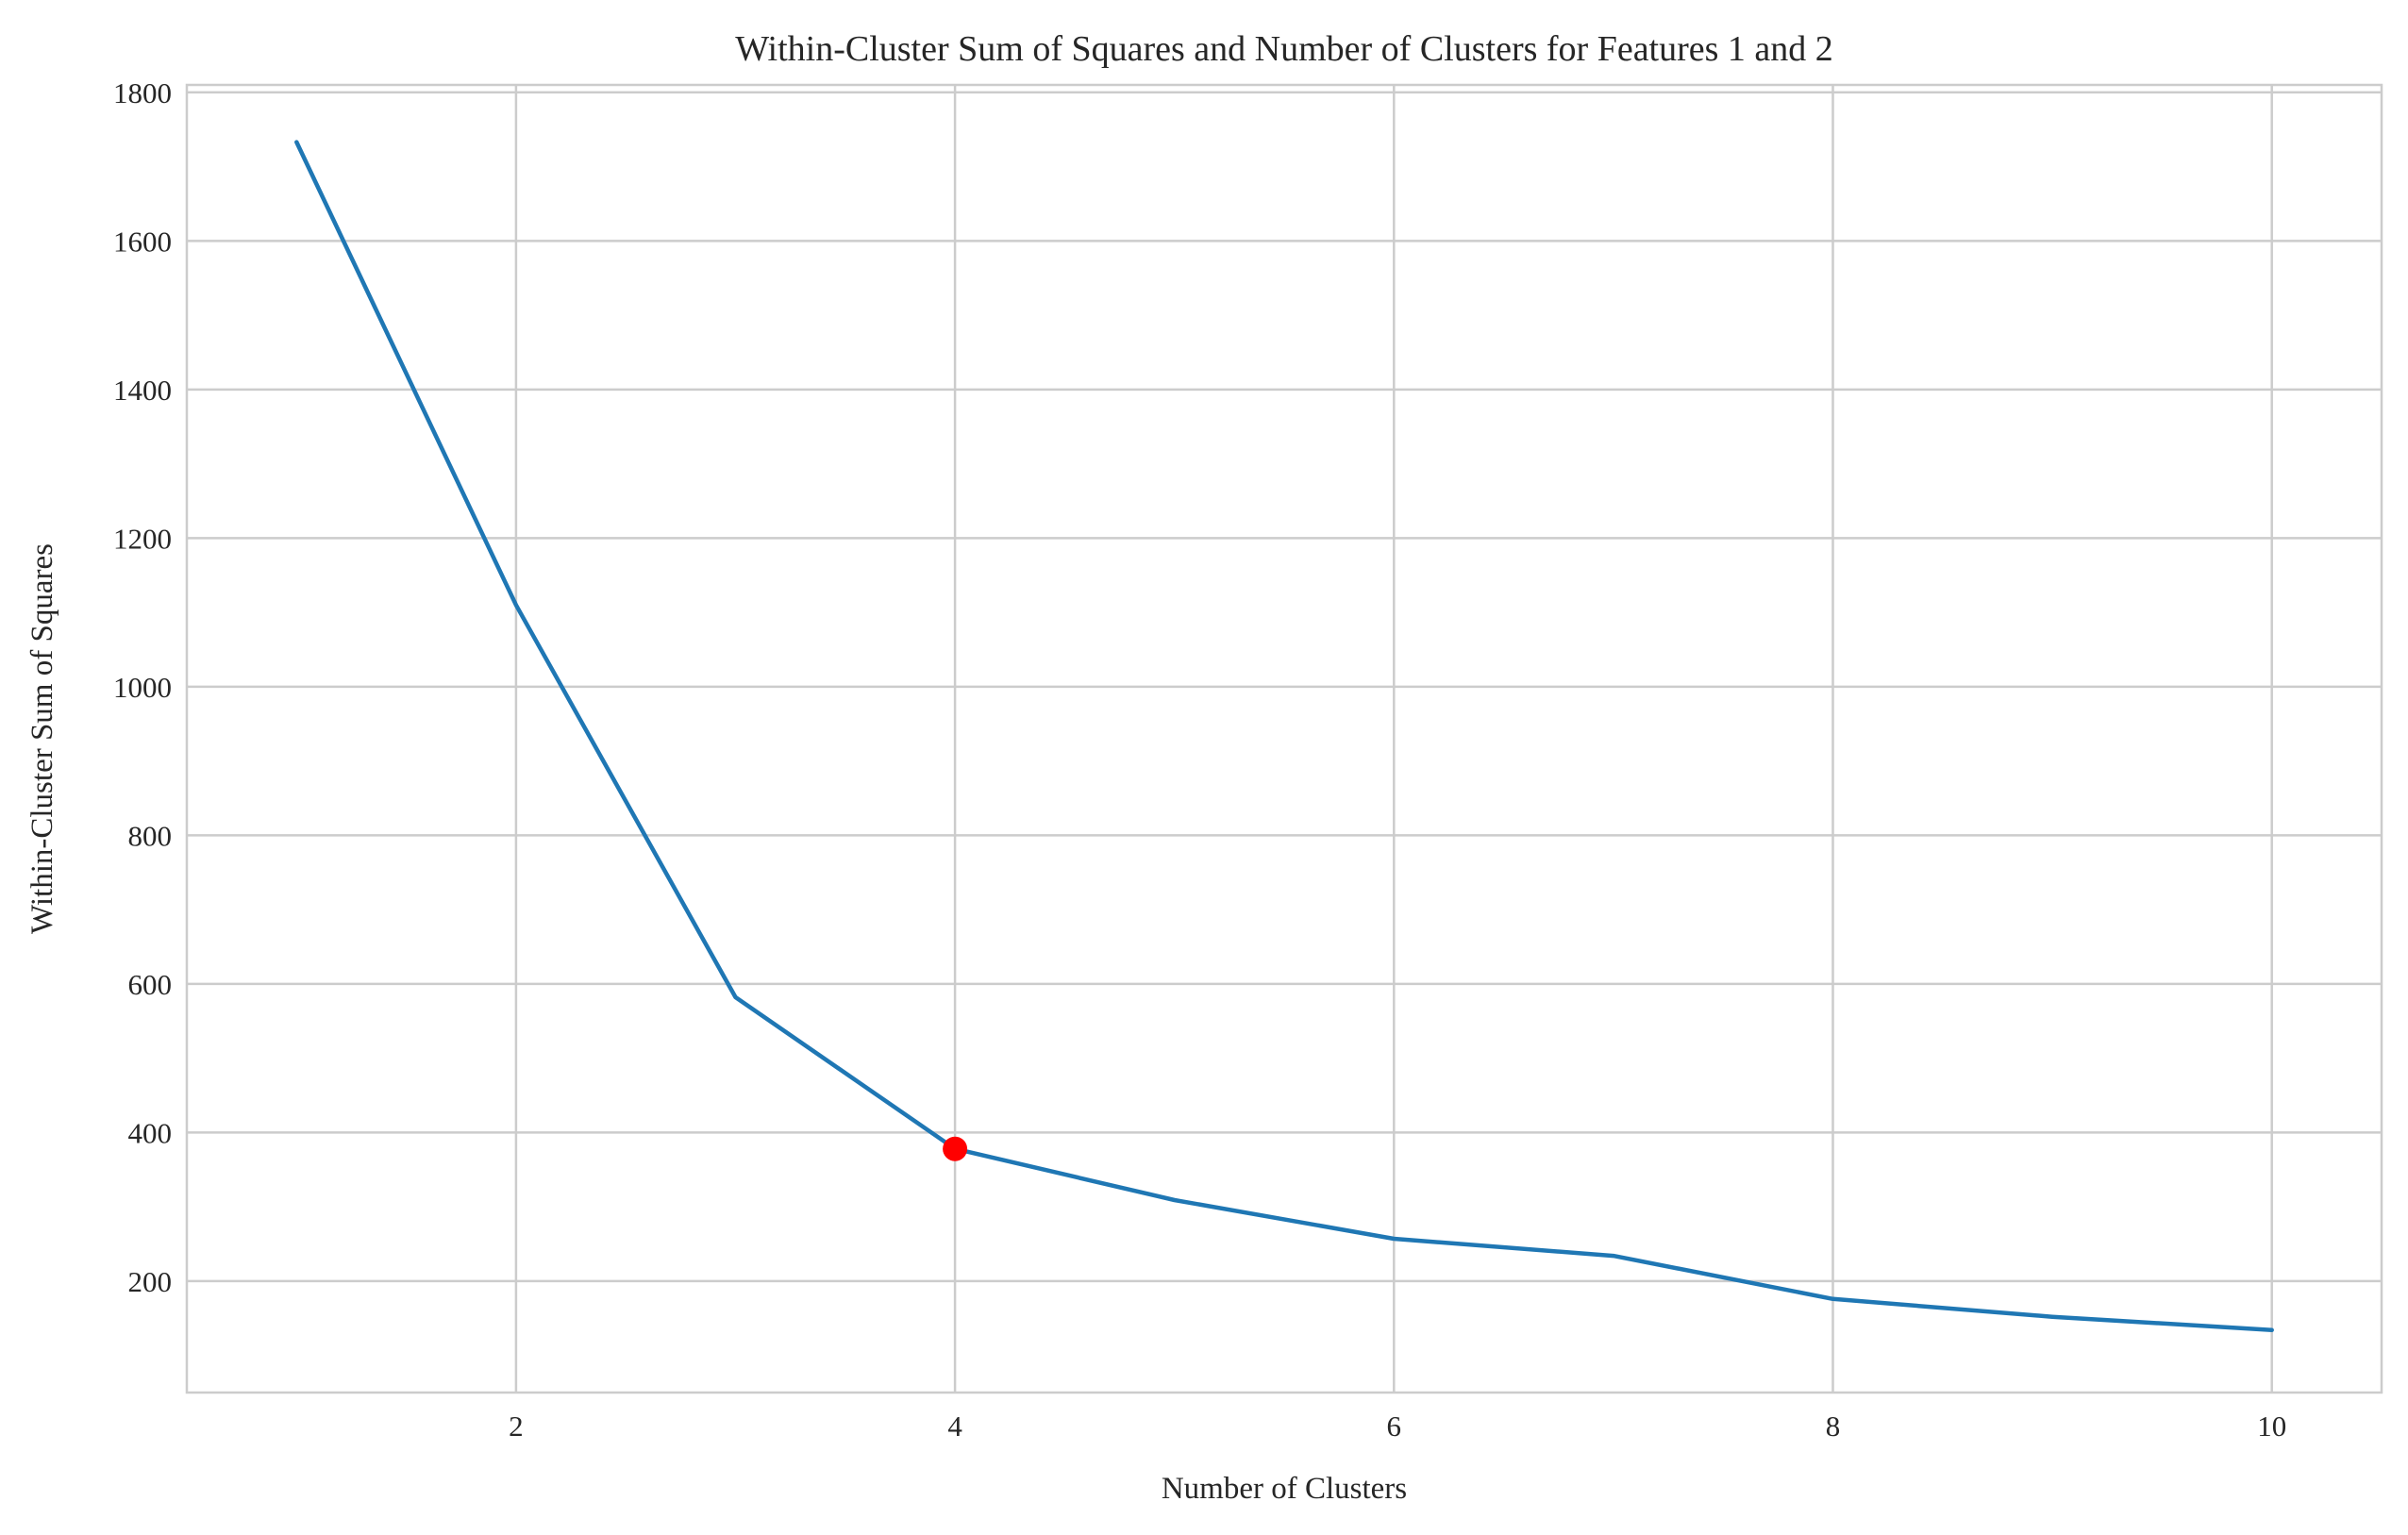 The width and height of the screenshot is (2408, 1535). Describe the element at coordinates (516, 1426) in the screenshot. I see `x-tick-label: 2` at that location.